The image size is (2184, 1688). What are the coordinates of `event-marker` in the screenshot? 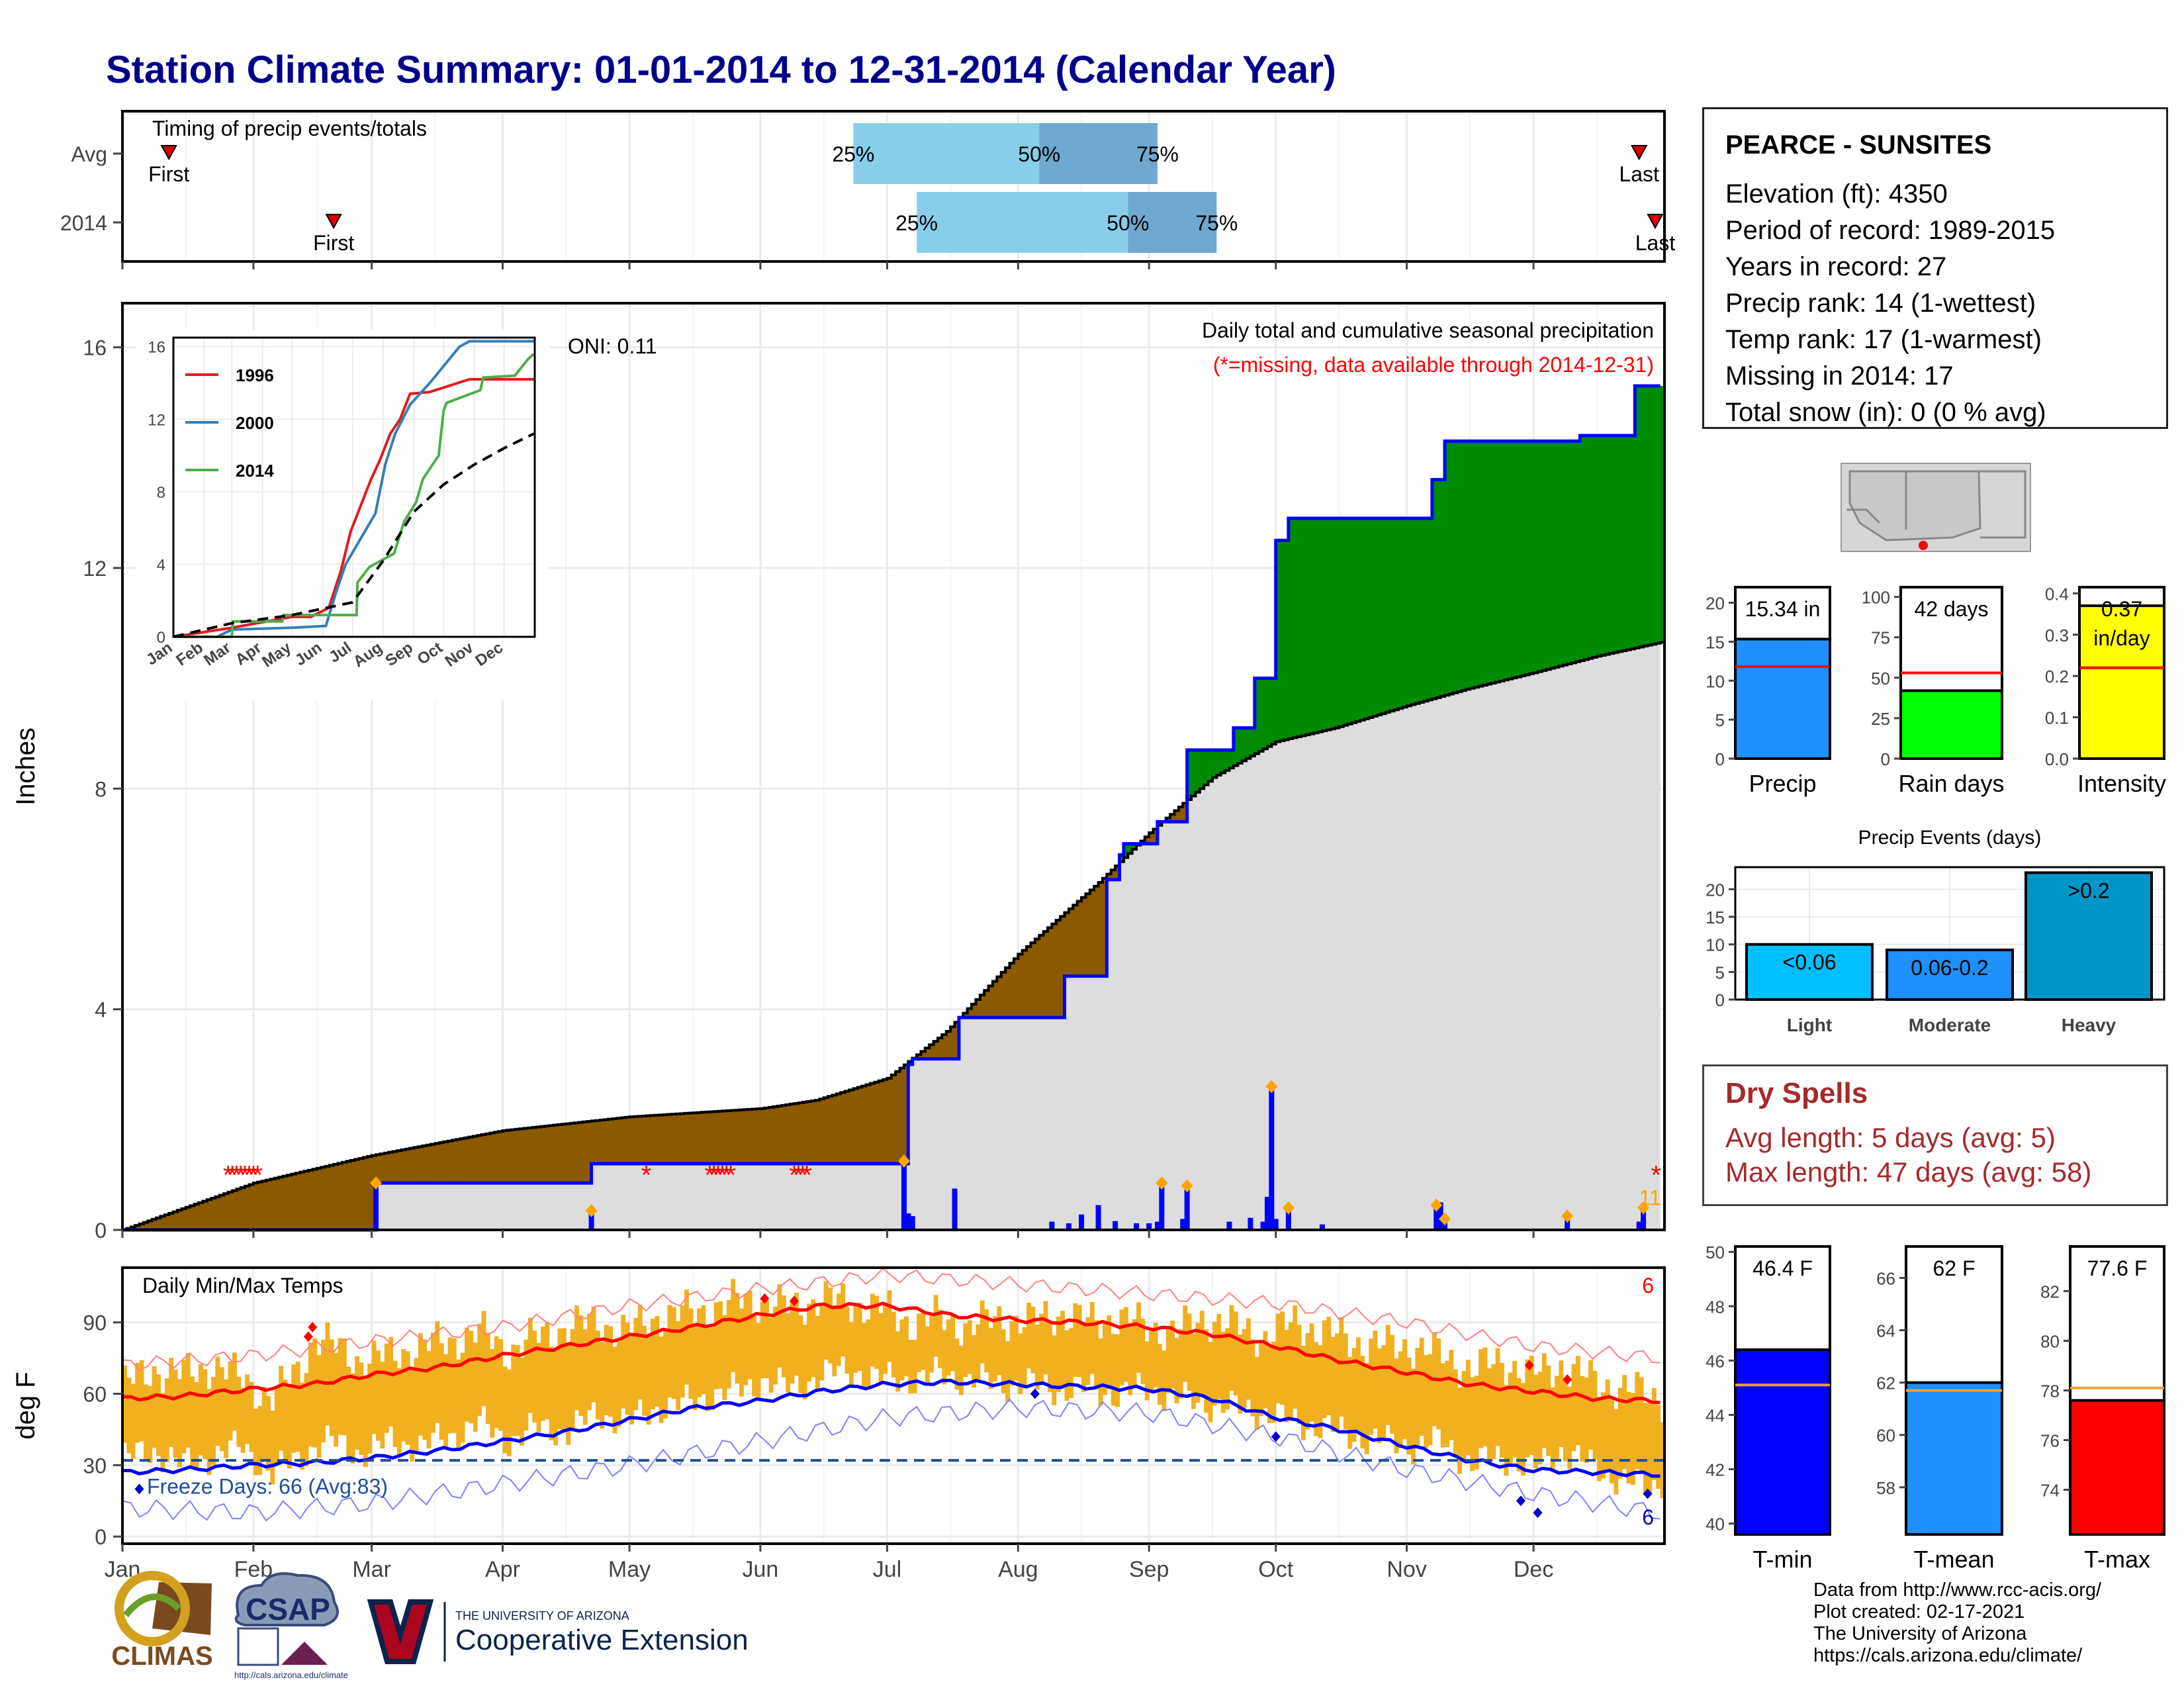 It's located at (1288, 1208).